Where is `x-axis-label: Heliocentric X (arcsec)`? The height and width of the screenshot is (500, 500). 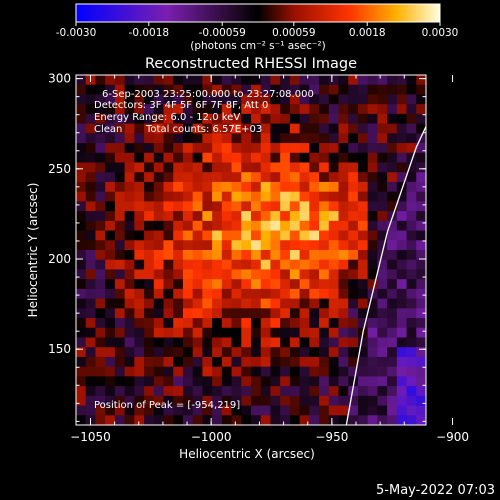 x-axis-label: Heliocentric X (arcsec) is located at coordinates (247, 454).